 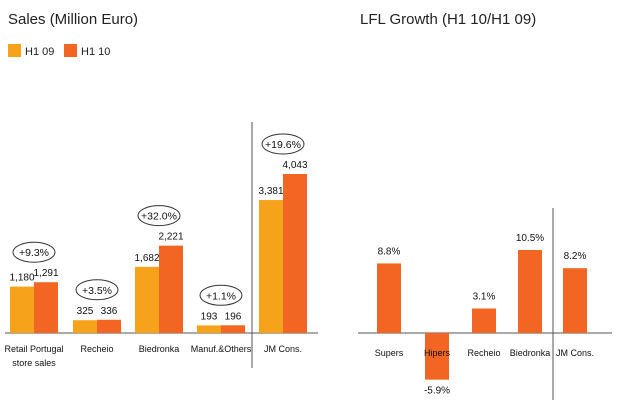 What do you see at coordinates (95, 52) in the screenshot?
I see `legend-label-h1-10: H1 10` at bounding box center [95, 52].